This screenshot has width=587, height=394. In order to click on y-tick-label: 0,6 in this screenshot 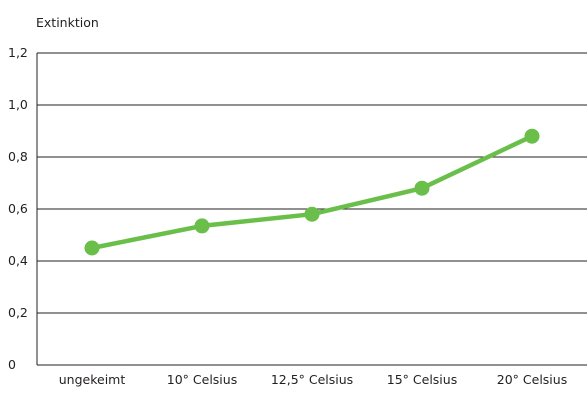, I will do `click(18, 208)`.